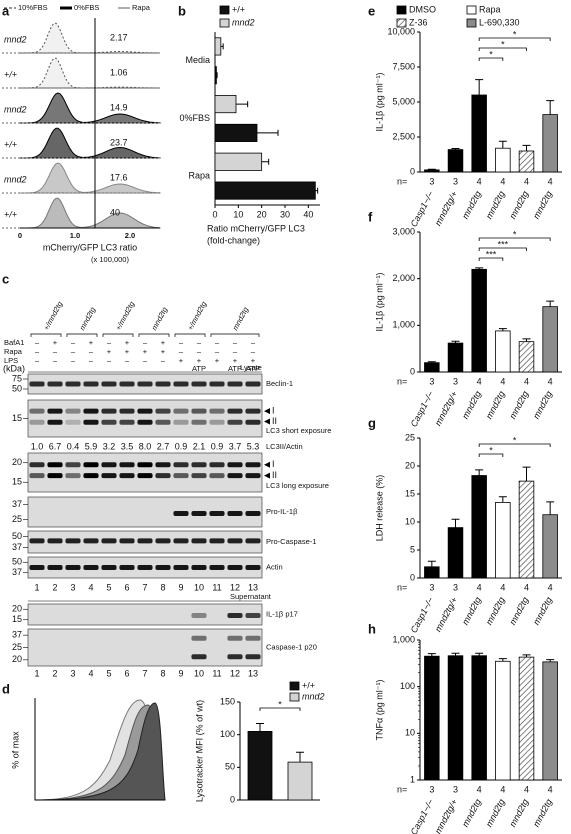 This screenshot has width=571, height=834. What do you see at coordinates (17, 536) in the screenshot?
I see `marker-label: 50` at bounding box center [17, 536].